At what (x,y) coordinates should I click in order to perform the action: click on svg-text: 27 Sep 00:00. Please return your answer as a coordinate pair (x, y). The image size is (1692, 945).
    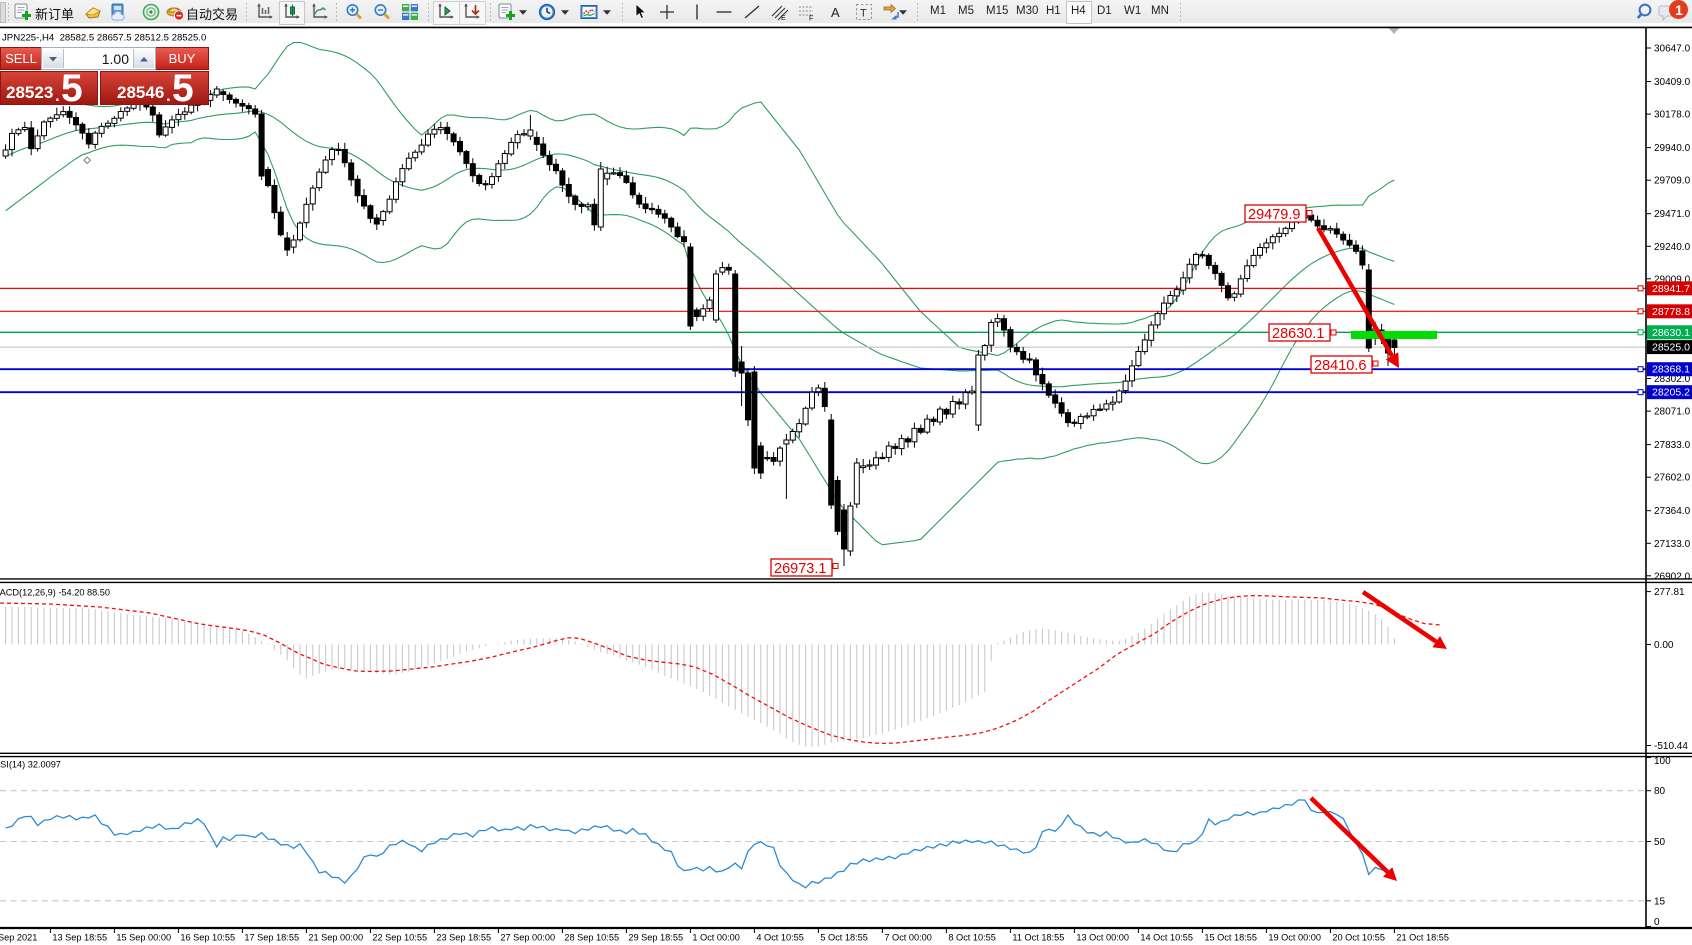
    Looking at the image, I should click on (527, 938).